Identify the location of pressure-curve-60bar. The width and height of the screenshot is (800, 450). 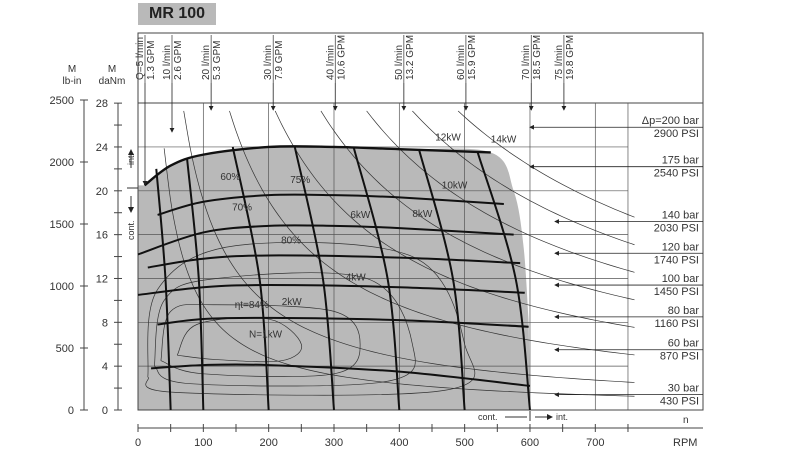
(341, 375).